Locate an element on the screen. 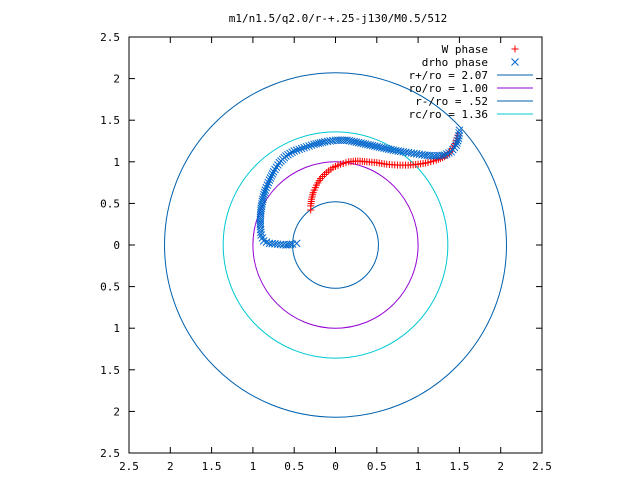  series-drho phase is located at coordinates (360, 187).